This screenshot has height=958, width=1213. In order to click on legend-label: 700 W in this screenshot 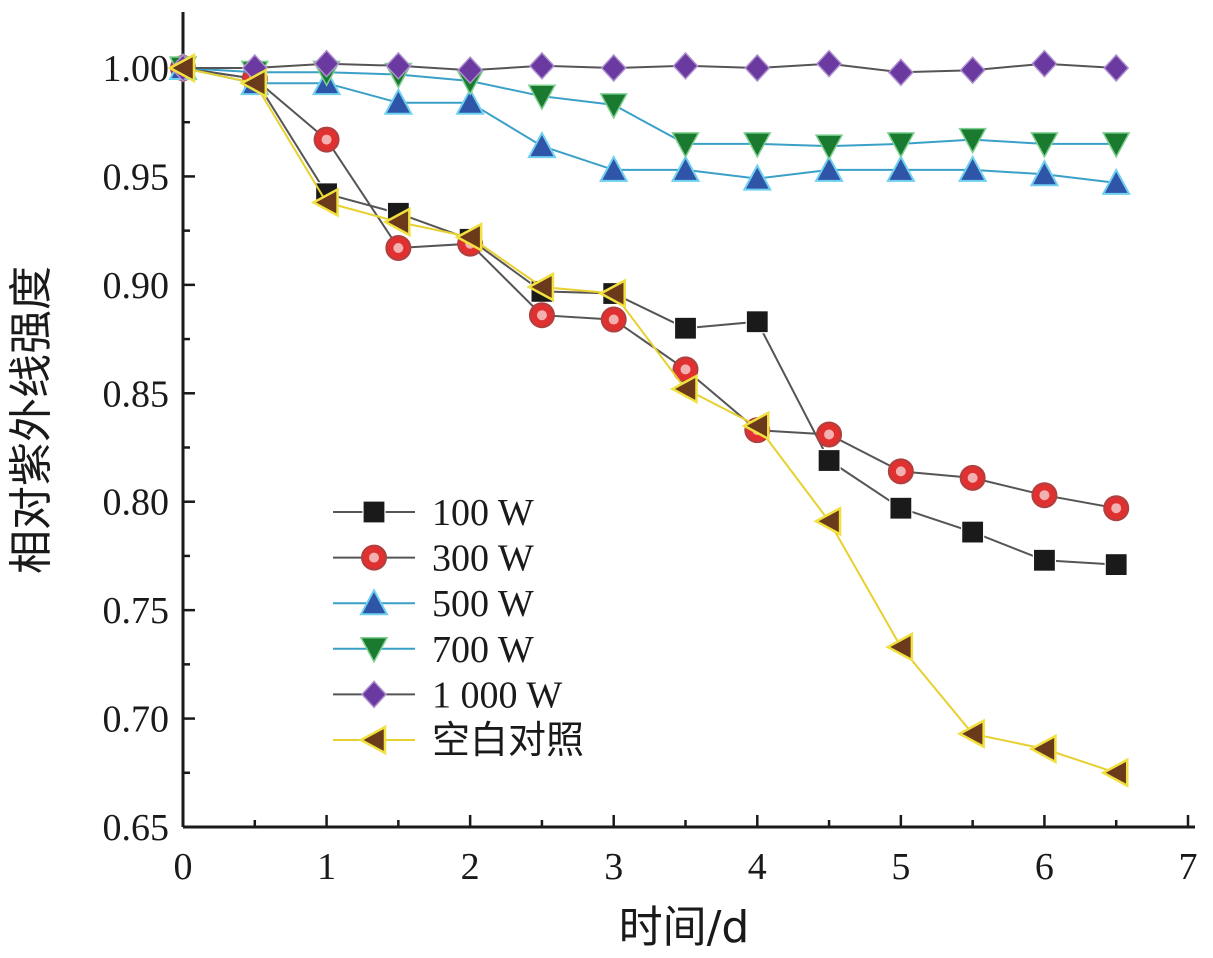, I will do `click(483, 650)`.